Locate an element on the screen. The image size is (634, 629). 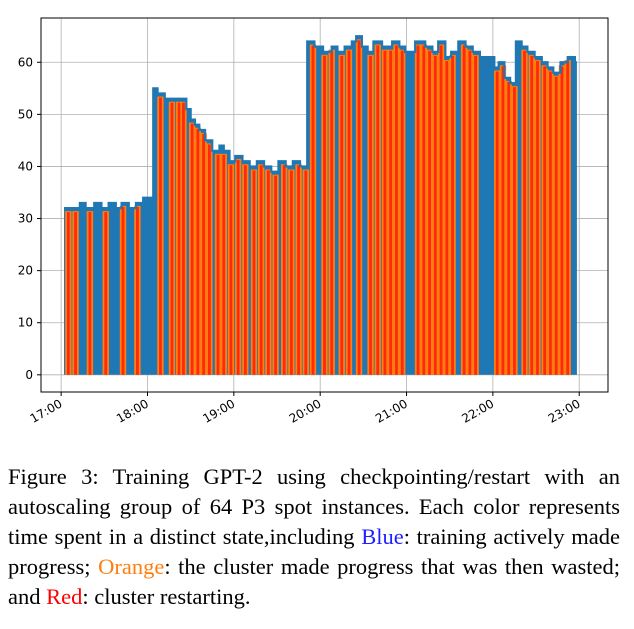
y-tick-label: 50 is located at coordinates (25, 114).